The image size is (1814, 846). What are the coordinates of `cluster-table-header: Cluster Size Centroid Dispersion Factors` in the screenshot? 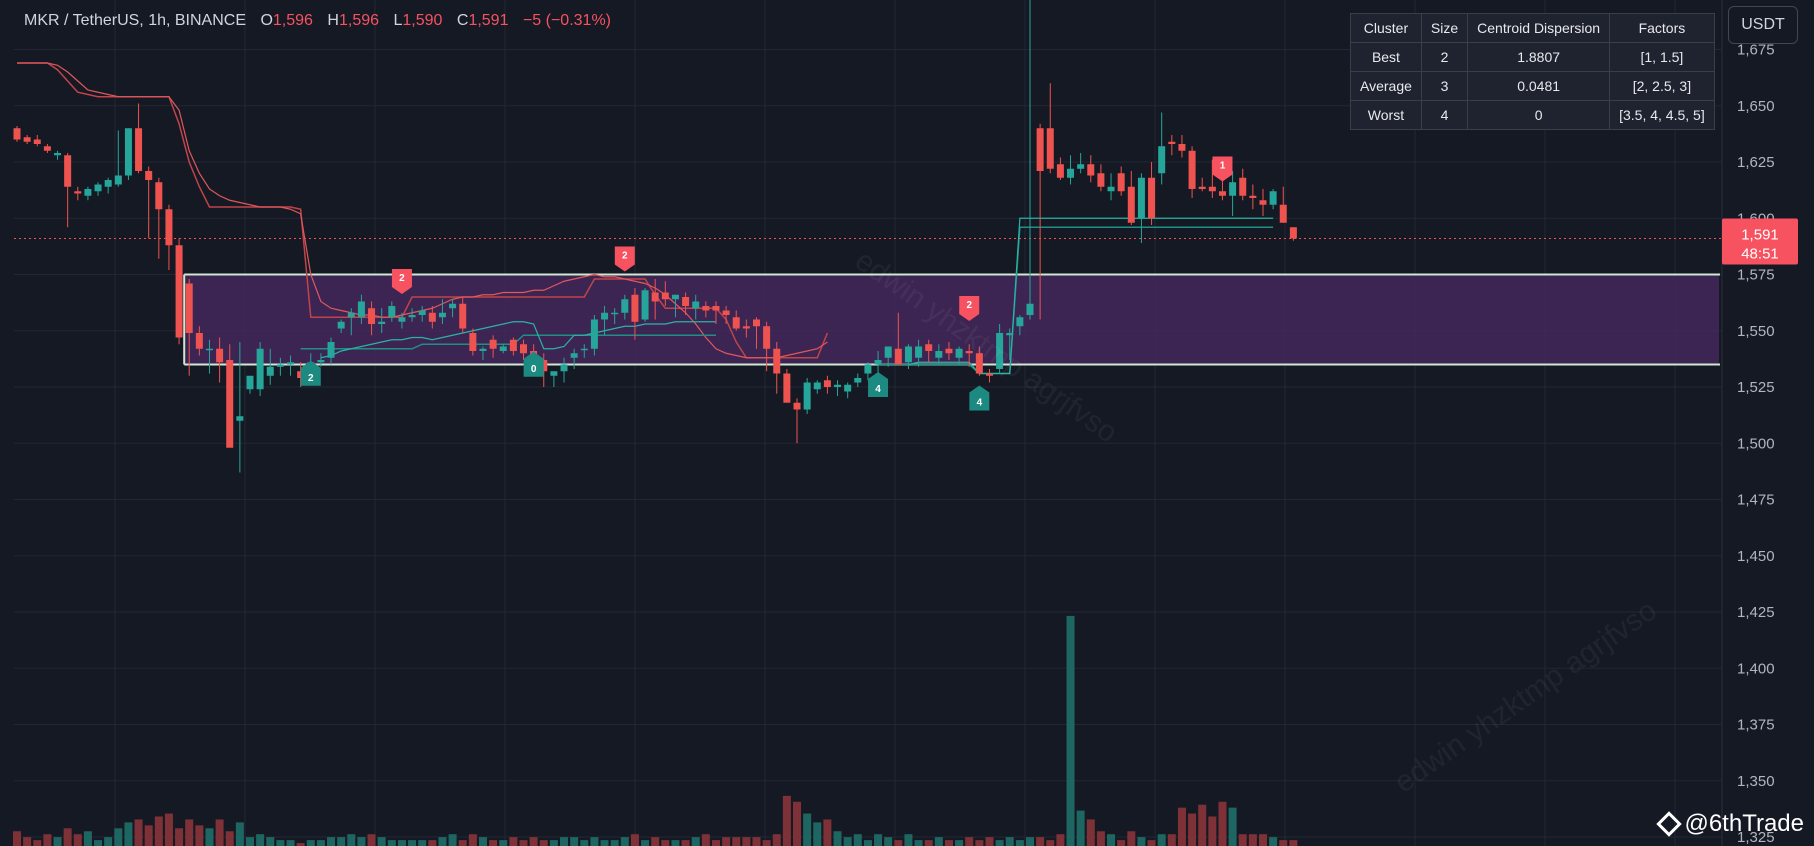 It's located at (1532, 28).